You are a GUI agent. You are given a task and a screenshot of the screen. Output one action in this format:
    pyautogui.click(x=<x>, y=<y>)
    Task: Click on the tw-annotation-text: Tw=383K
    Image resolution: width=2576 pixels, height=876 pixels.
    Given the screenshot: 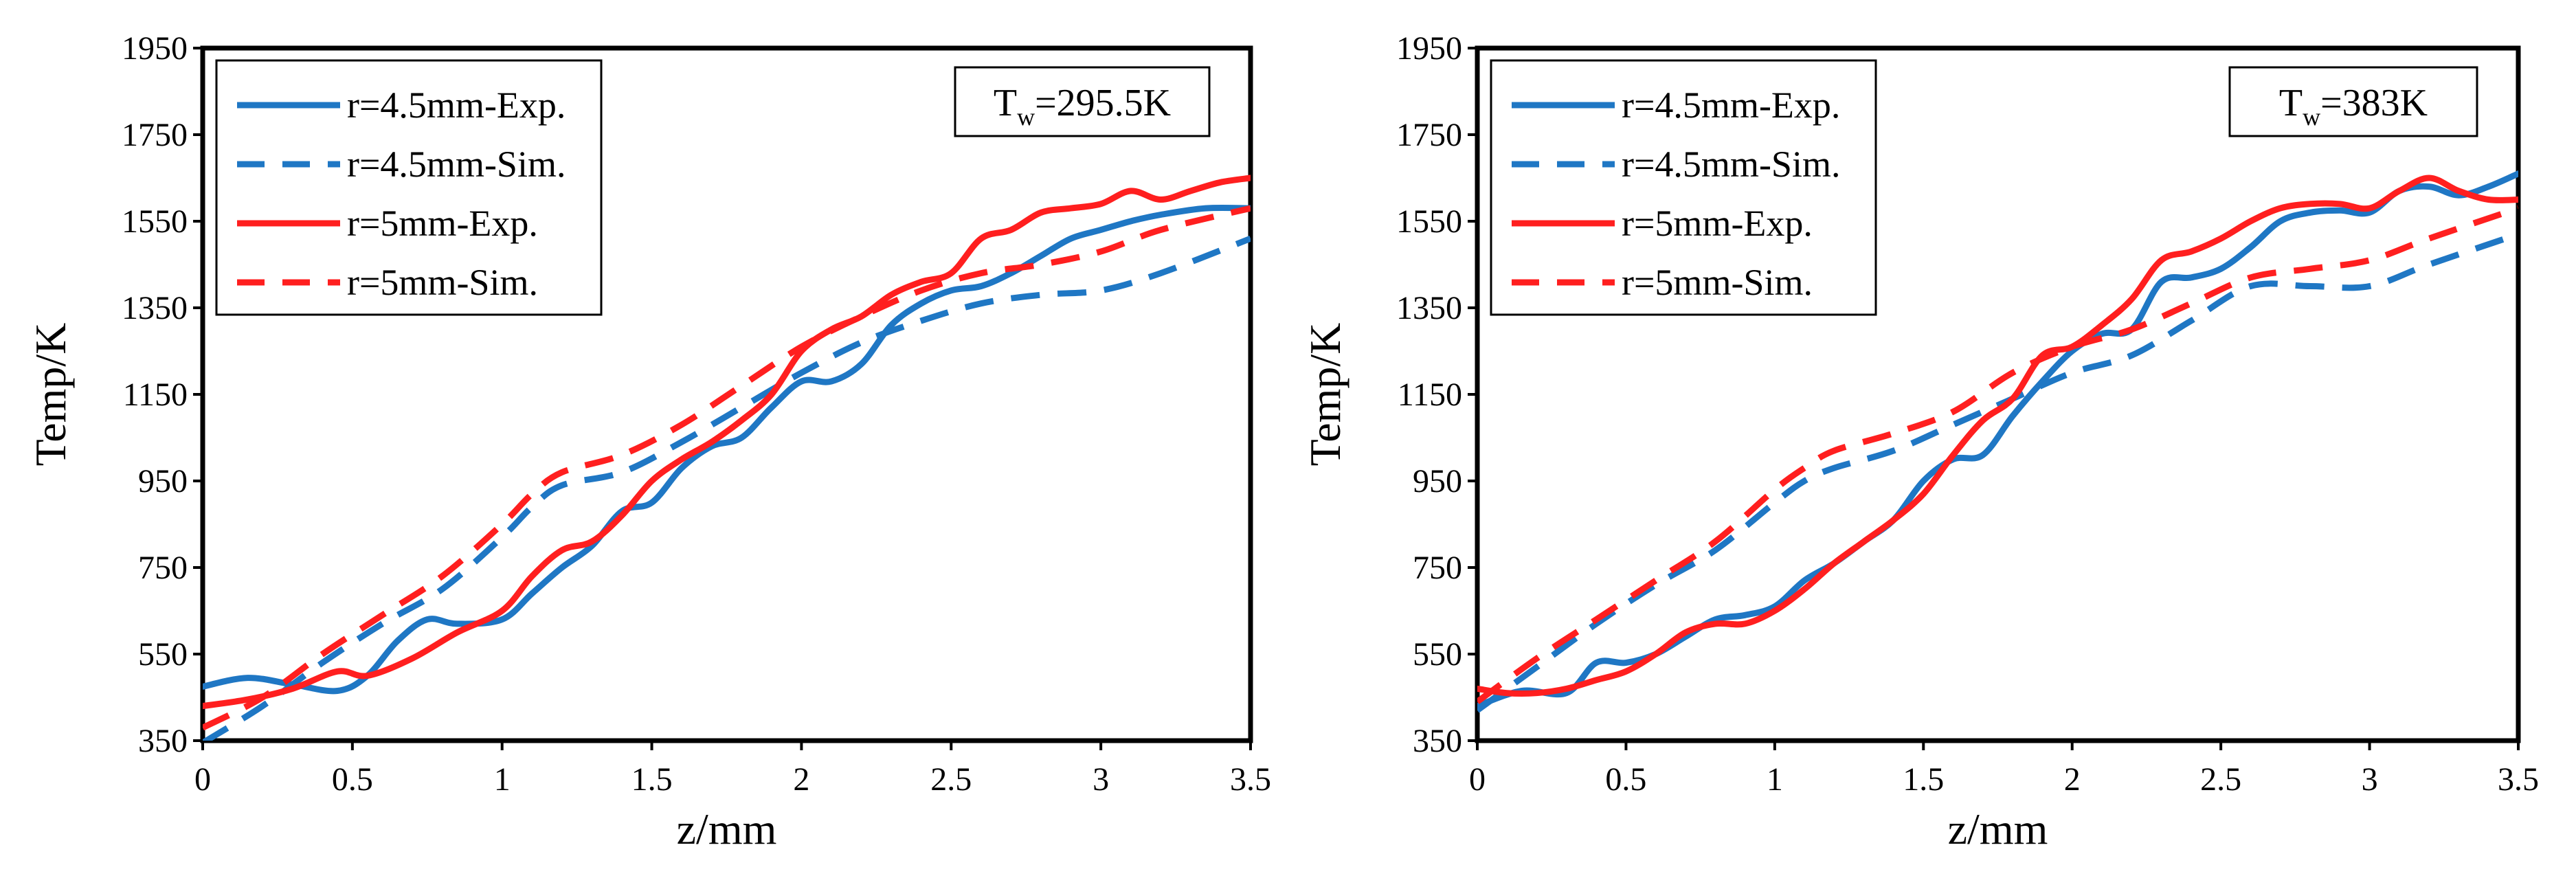 What is the action you would take?
    pyautogui.click(x=2353, y=106)
    